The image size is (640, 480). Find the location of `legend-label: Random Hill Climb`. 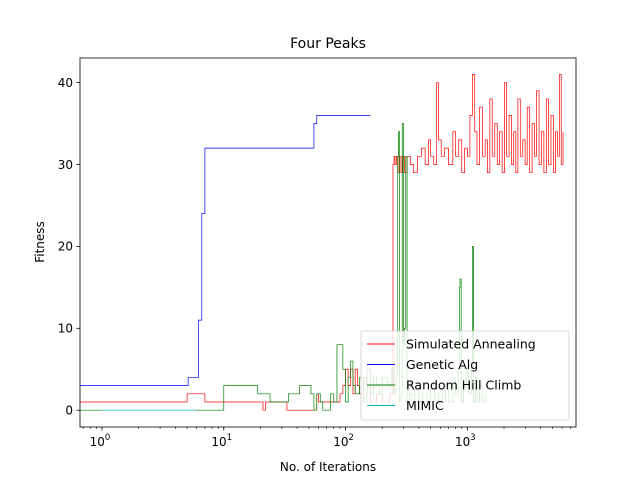

legend-label: Random Hill Climb is located at coordinates (463, 385).